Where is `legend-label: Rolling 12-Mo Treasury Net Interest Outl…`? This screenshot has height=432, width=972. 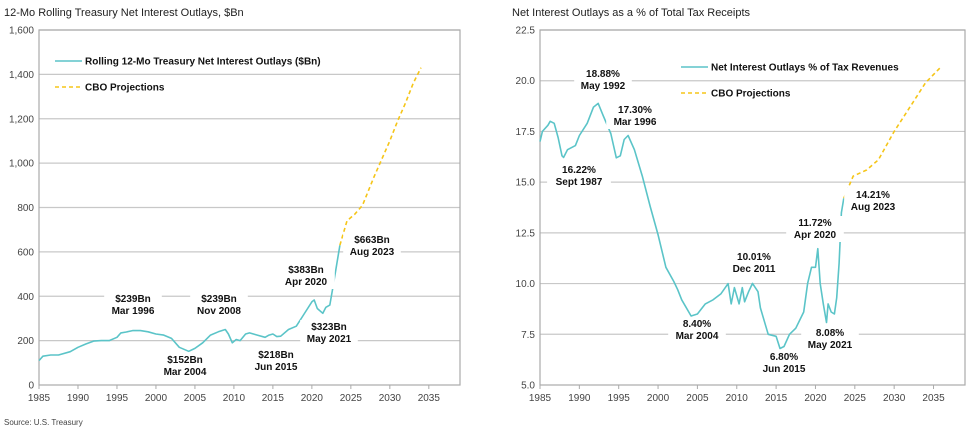
legend-label: Rolling 12-Mo Treasury Net Interest Outl… is located at coordinates (203, 62).